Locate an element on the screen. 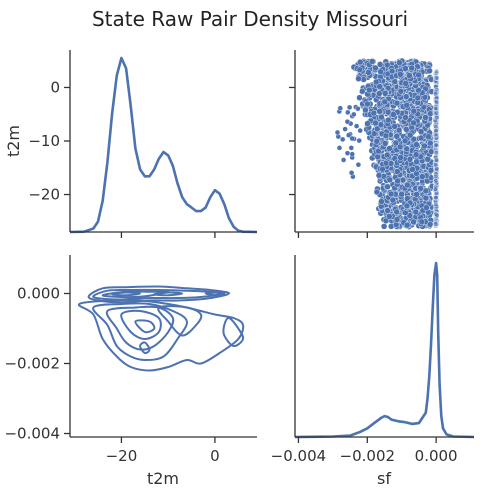 The width and height of the screenshot is (500, 500). x-axis-label-t2m: t2m is located at coordinates (163, 478).